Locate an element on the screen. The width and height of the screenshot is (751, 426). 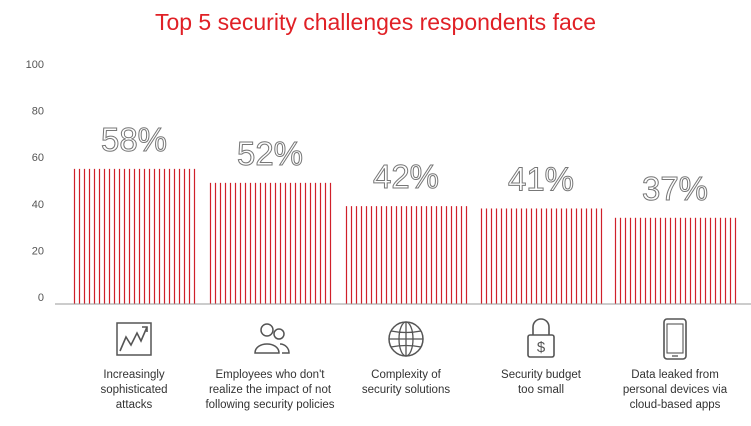
category-label: Security budget too small is located at coordinates (541, 383).